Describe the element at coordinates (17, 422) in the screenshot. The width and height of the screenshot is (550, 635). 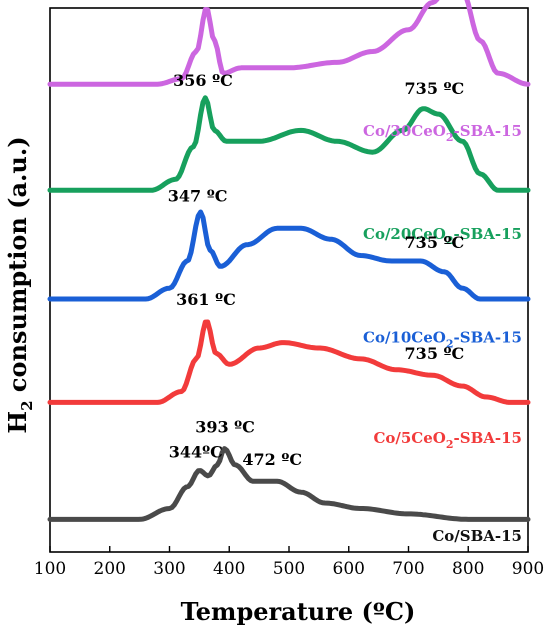
I see `y-axis-label-main: H` at that location.